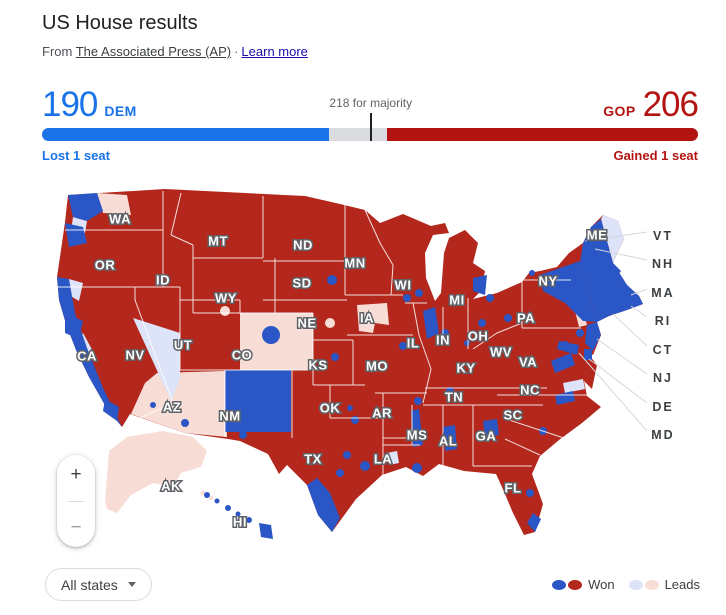 This screenshot has height=615, width=726. Describe the element at coordinates (185, 134) in the screenshot. I see `dem-bar-segment` at that location.